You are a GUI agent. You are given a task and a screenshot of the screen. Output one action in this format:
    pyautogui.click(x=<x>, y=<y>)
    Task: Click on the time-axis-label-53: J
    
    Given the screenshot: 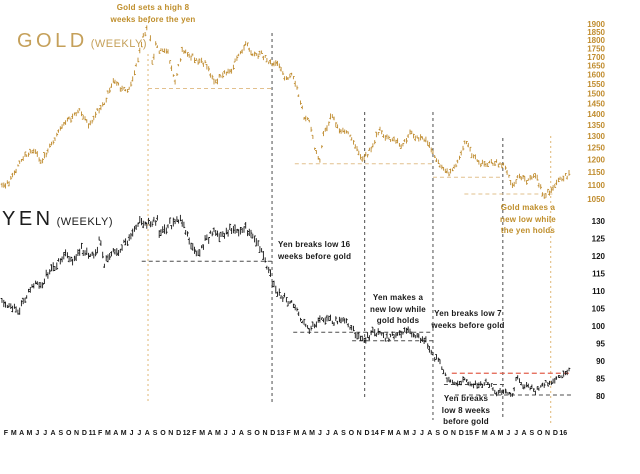 What is the action you would take?
    pyautogui.click(x=422, y=433)
    